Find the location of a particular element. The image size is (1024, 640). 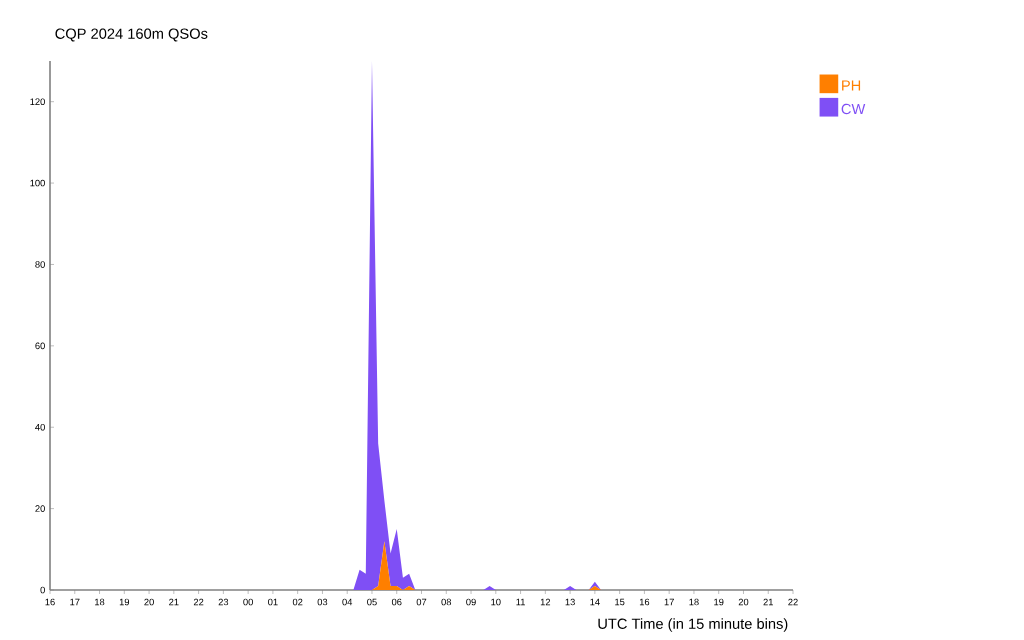

y-tick-label: 60 is located at coordinates (40, 346).